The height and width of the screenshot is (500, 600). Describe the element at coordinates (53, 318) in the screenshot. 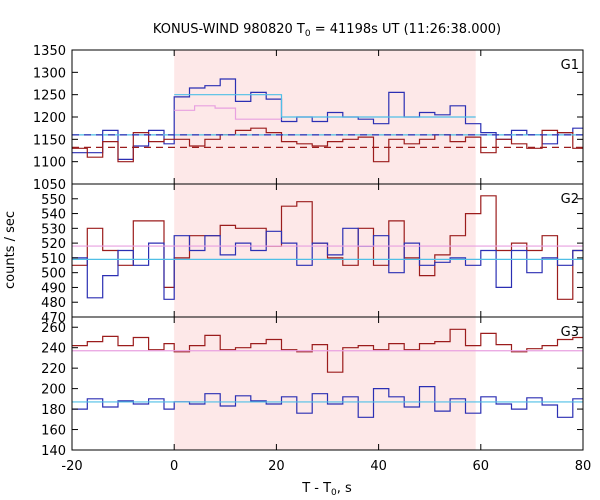

I see `y-tick-label: 470` at that location.